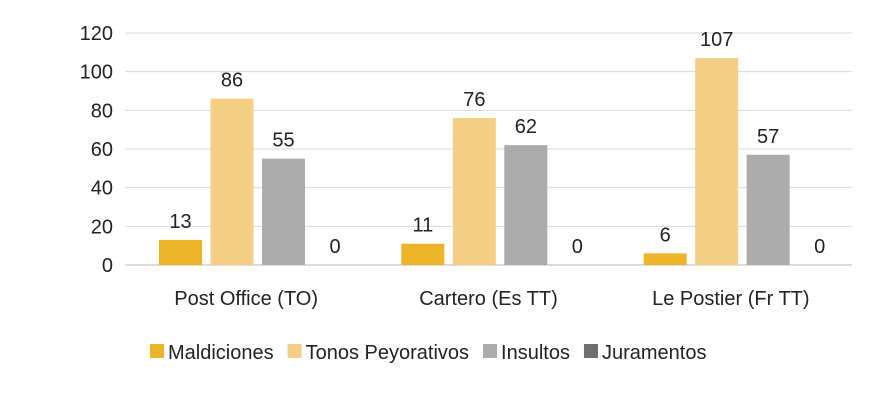 The width and height of the screenshot is (884, 400). Describe the element at coordinates (107, 266) in the screenshot. I see `y-tick-label: 0` at that location.